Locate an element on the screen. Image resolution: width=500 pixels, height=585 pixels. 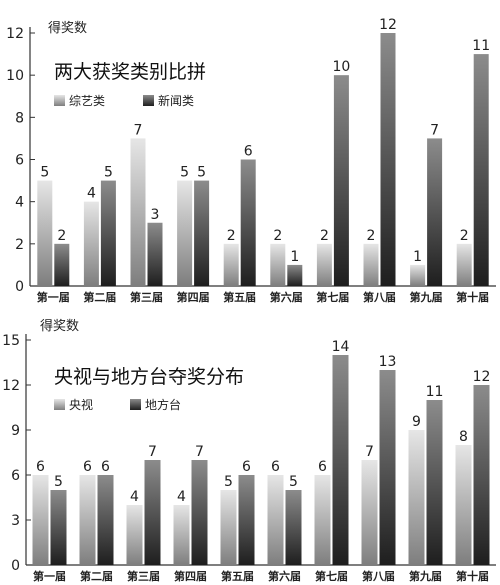
x-tick-label: 第五届 is located at coordinates (239, 297).